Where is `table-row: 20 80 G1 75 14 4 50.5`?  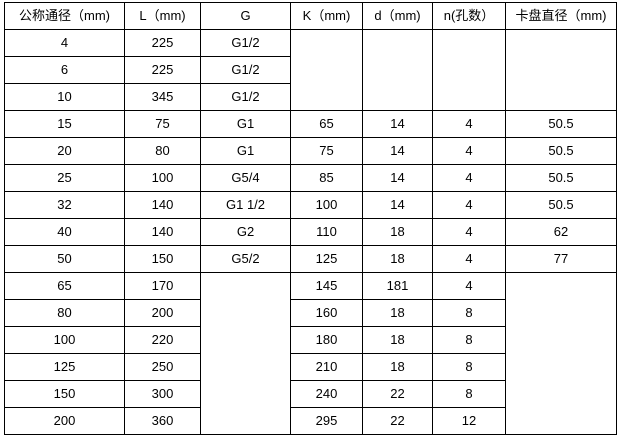 table-row: 20 80 G1 75 14 4 50.5 is located at coordinates (310, 151).